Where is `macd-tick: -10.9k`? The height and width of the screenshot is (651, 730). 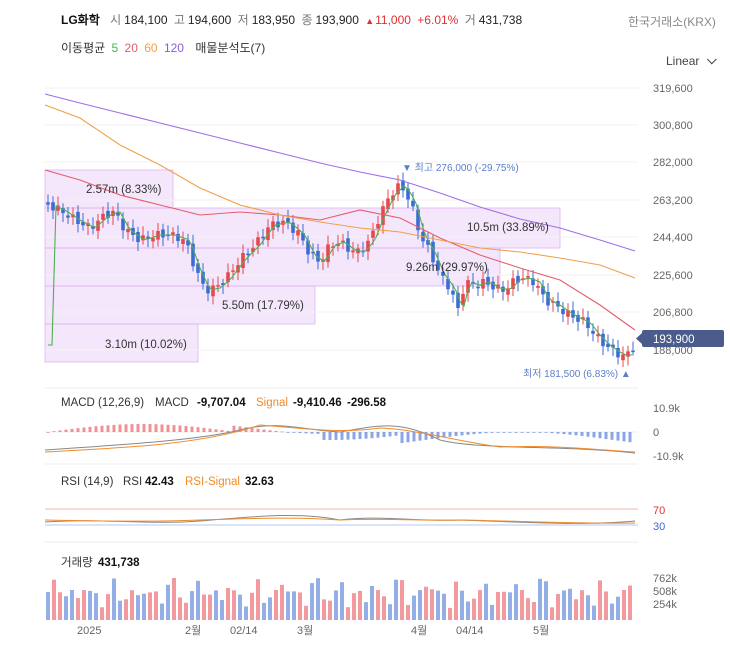
macd-tick: -10.9k is located at coordinates (668, 457).